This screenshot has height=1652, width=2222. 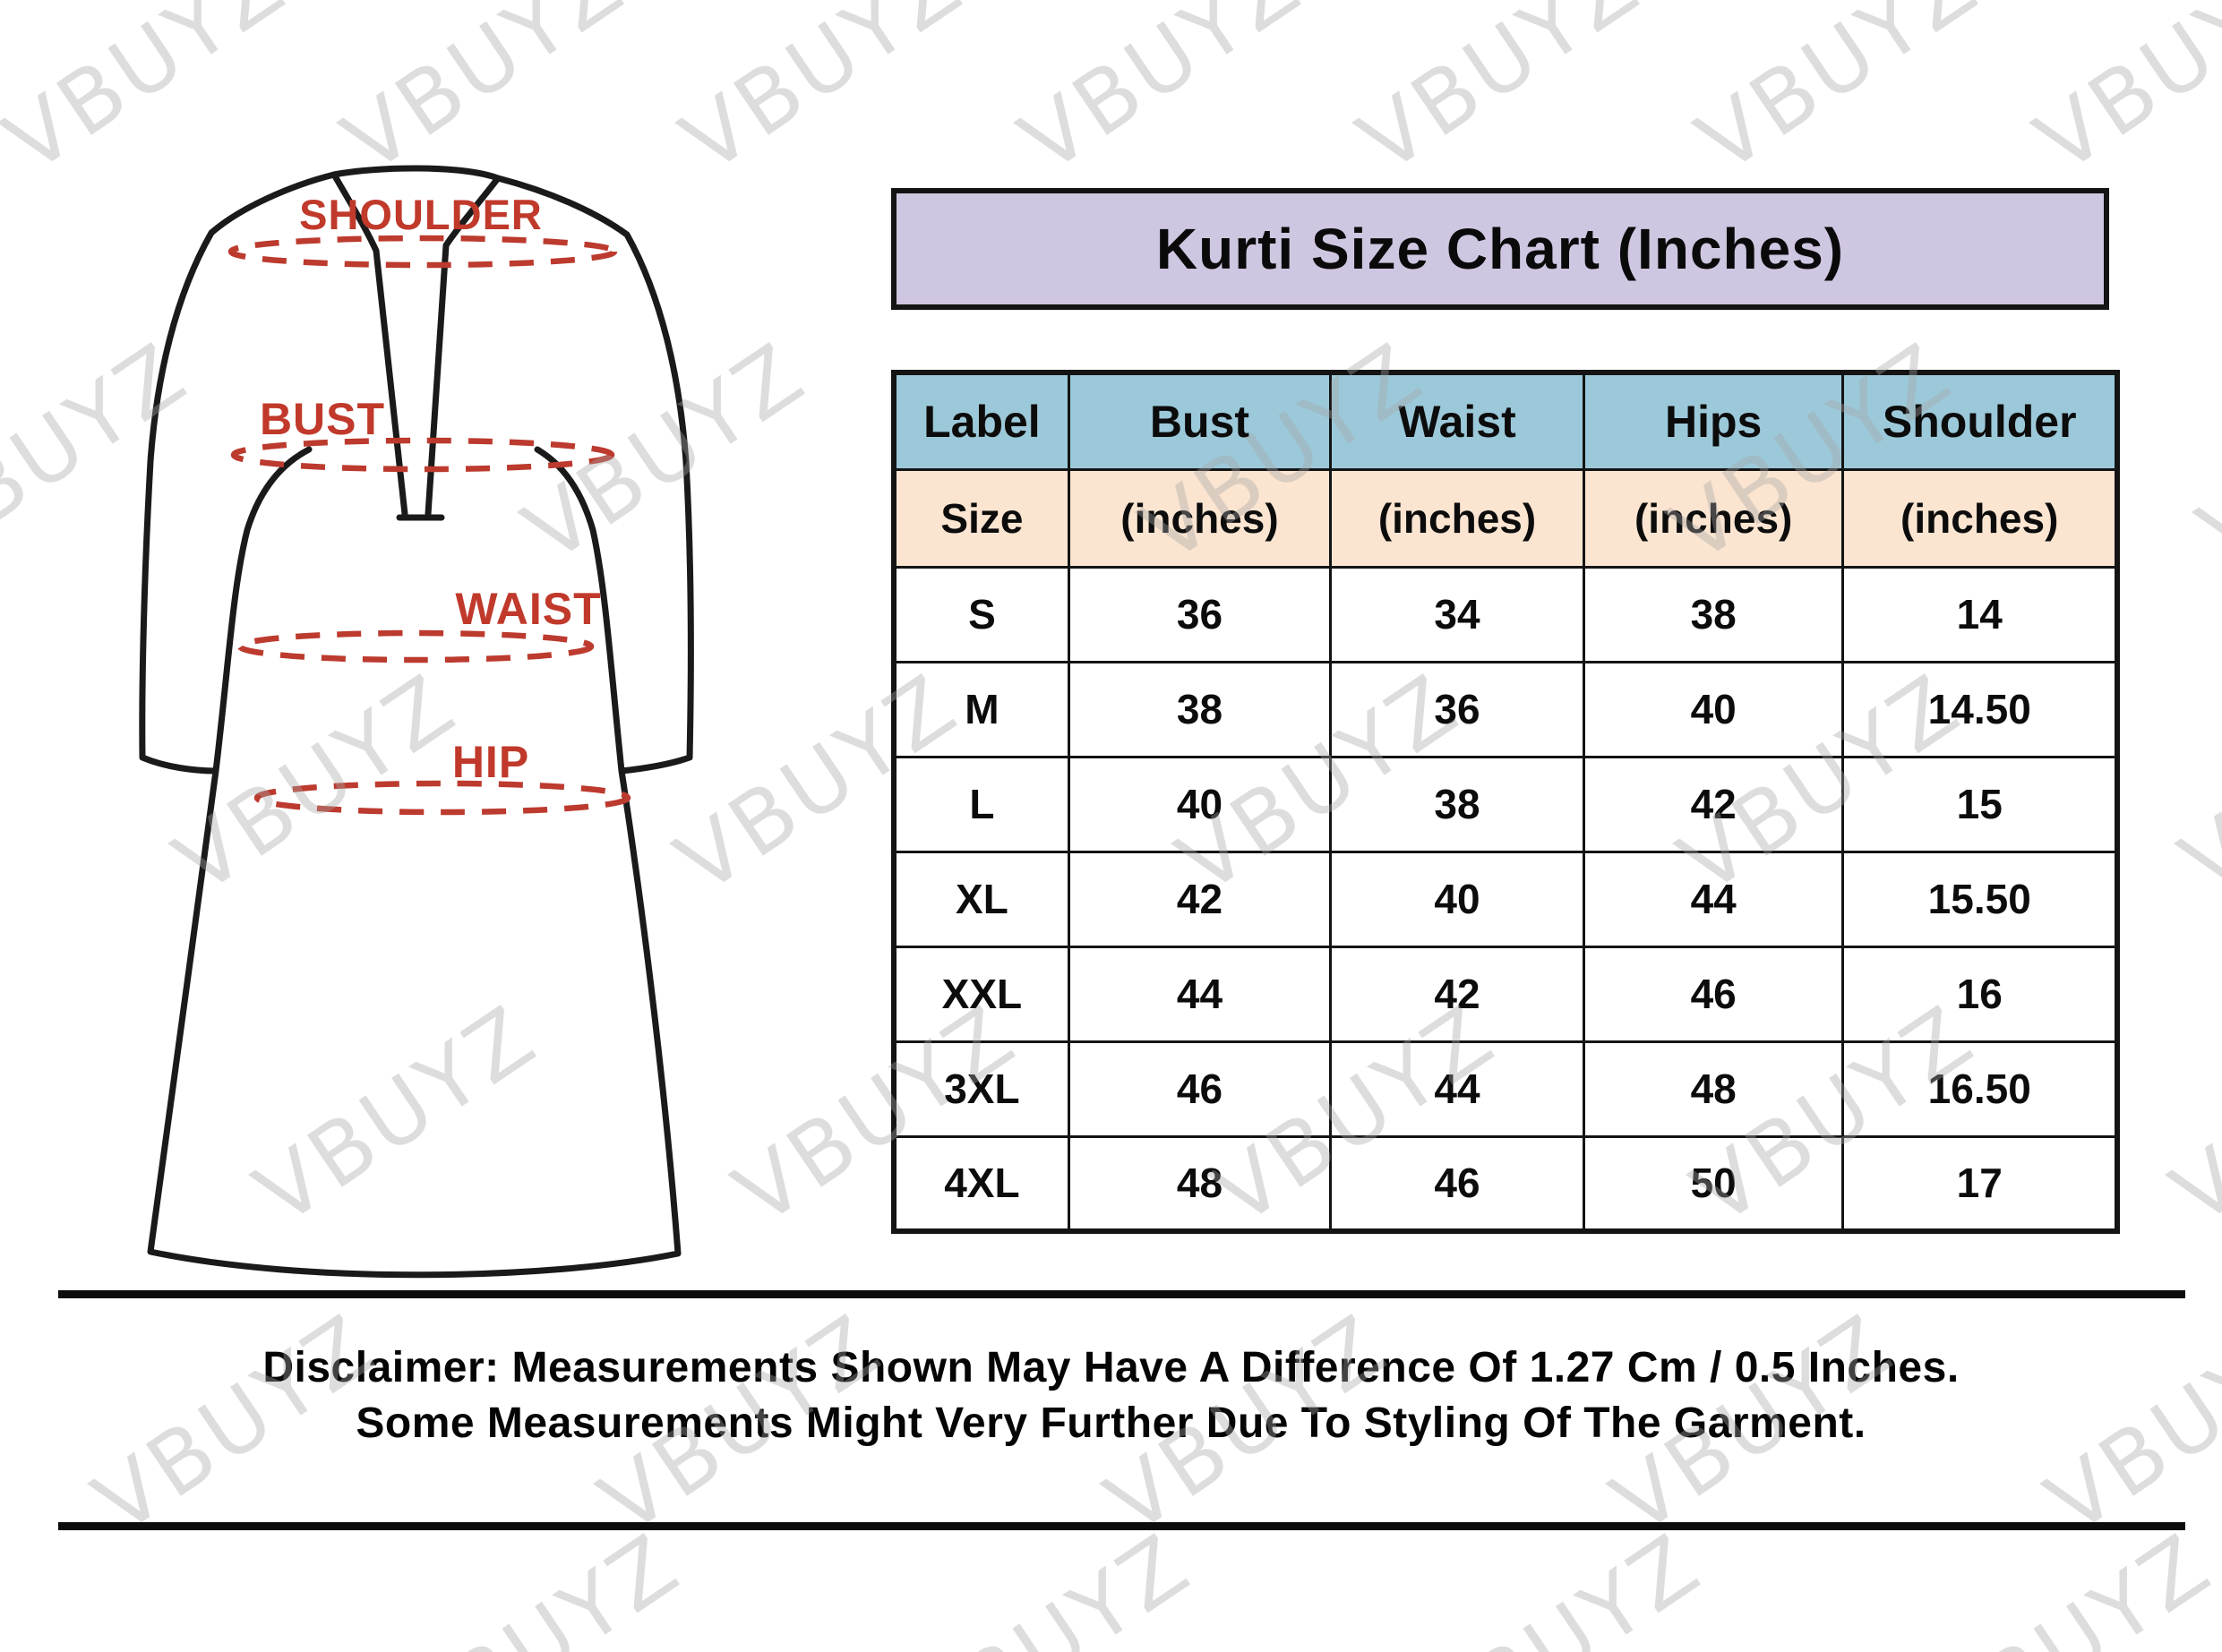 What do you see at coordinates (528, 609) in the screenshot?
I see `waist-label: WAIST` at bounding box center [528, 609].